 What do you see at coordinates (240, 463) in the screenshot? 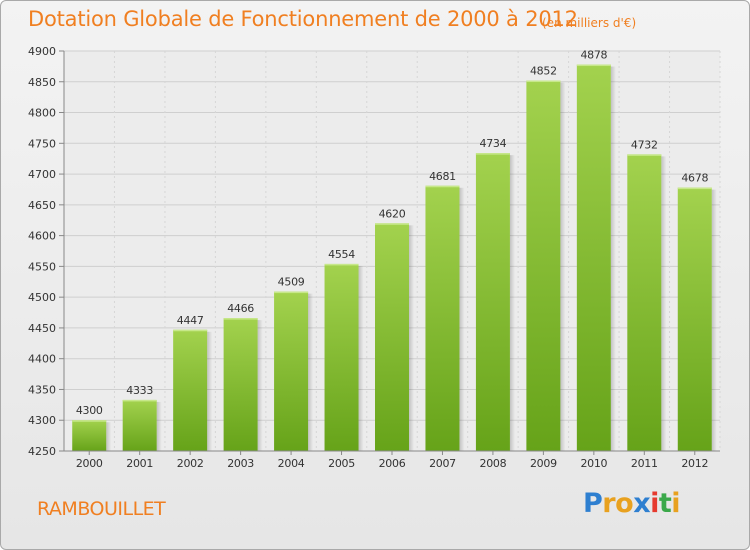
I see `x-tick-label: 2003` at bounding box center [240, 463].